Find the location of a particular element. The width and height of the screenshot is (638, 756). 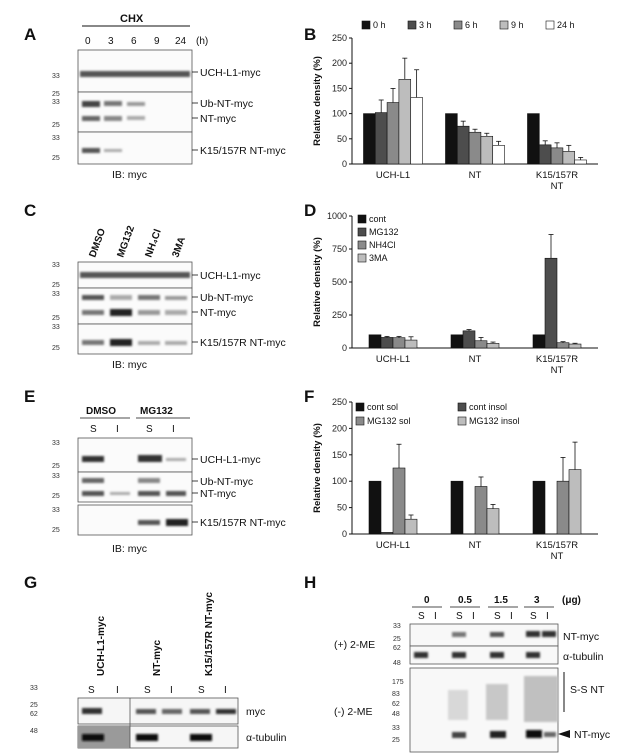

blot-h-mw-bot-83: 83 is located at coordinates (396, 694).